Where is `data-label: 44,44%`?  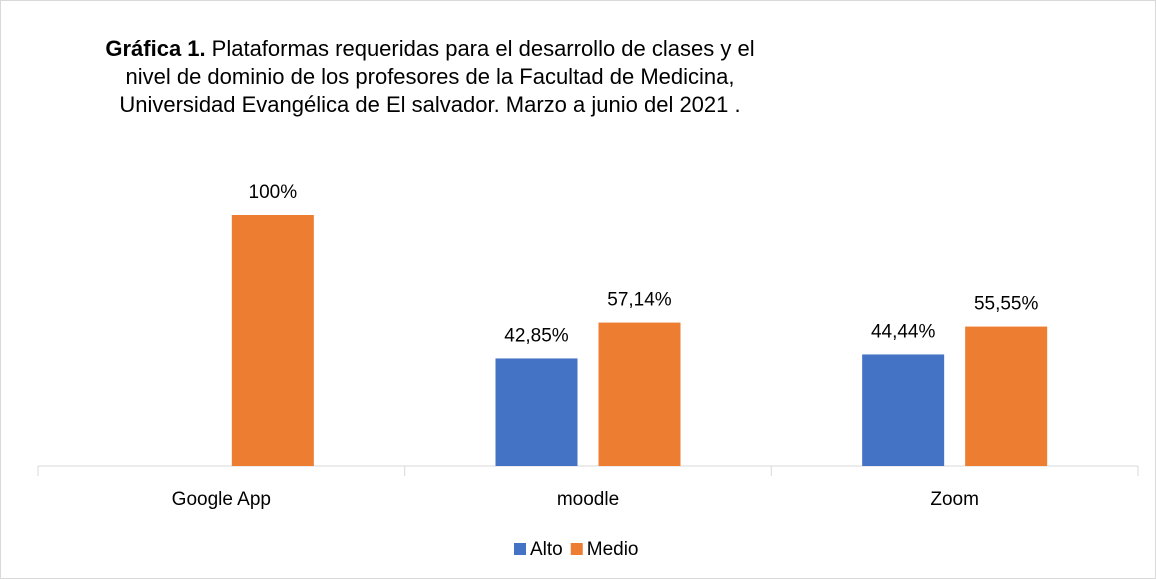 data-label: 44,44% is located at coordinates (903, 331).